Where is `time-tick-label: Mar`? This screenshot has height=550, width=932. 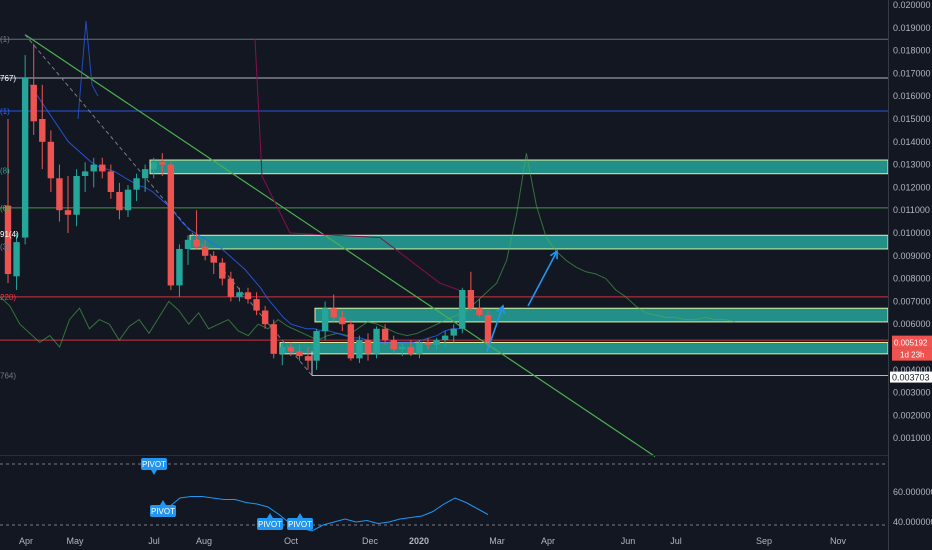 time-tick-label: Mar is located at coordinates (497, 541).